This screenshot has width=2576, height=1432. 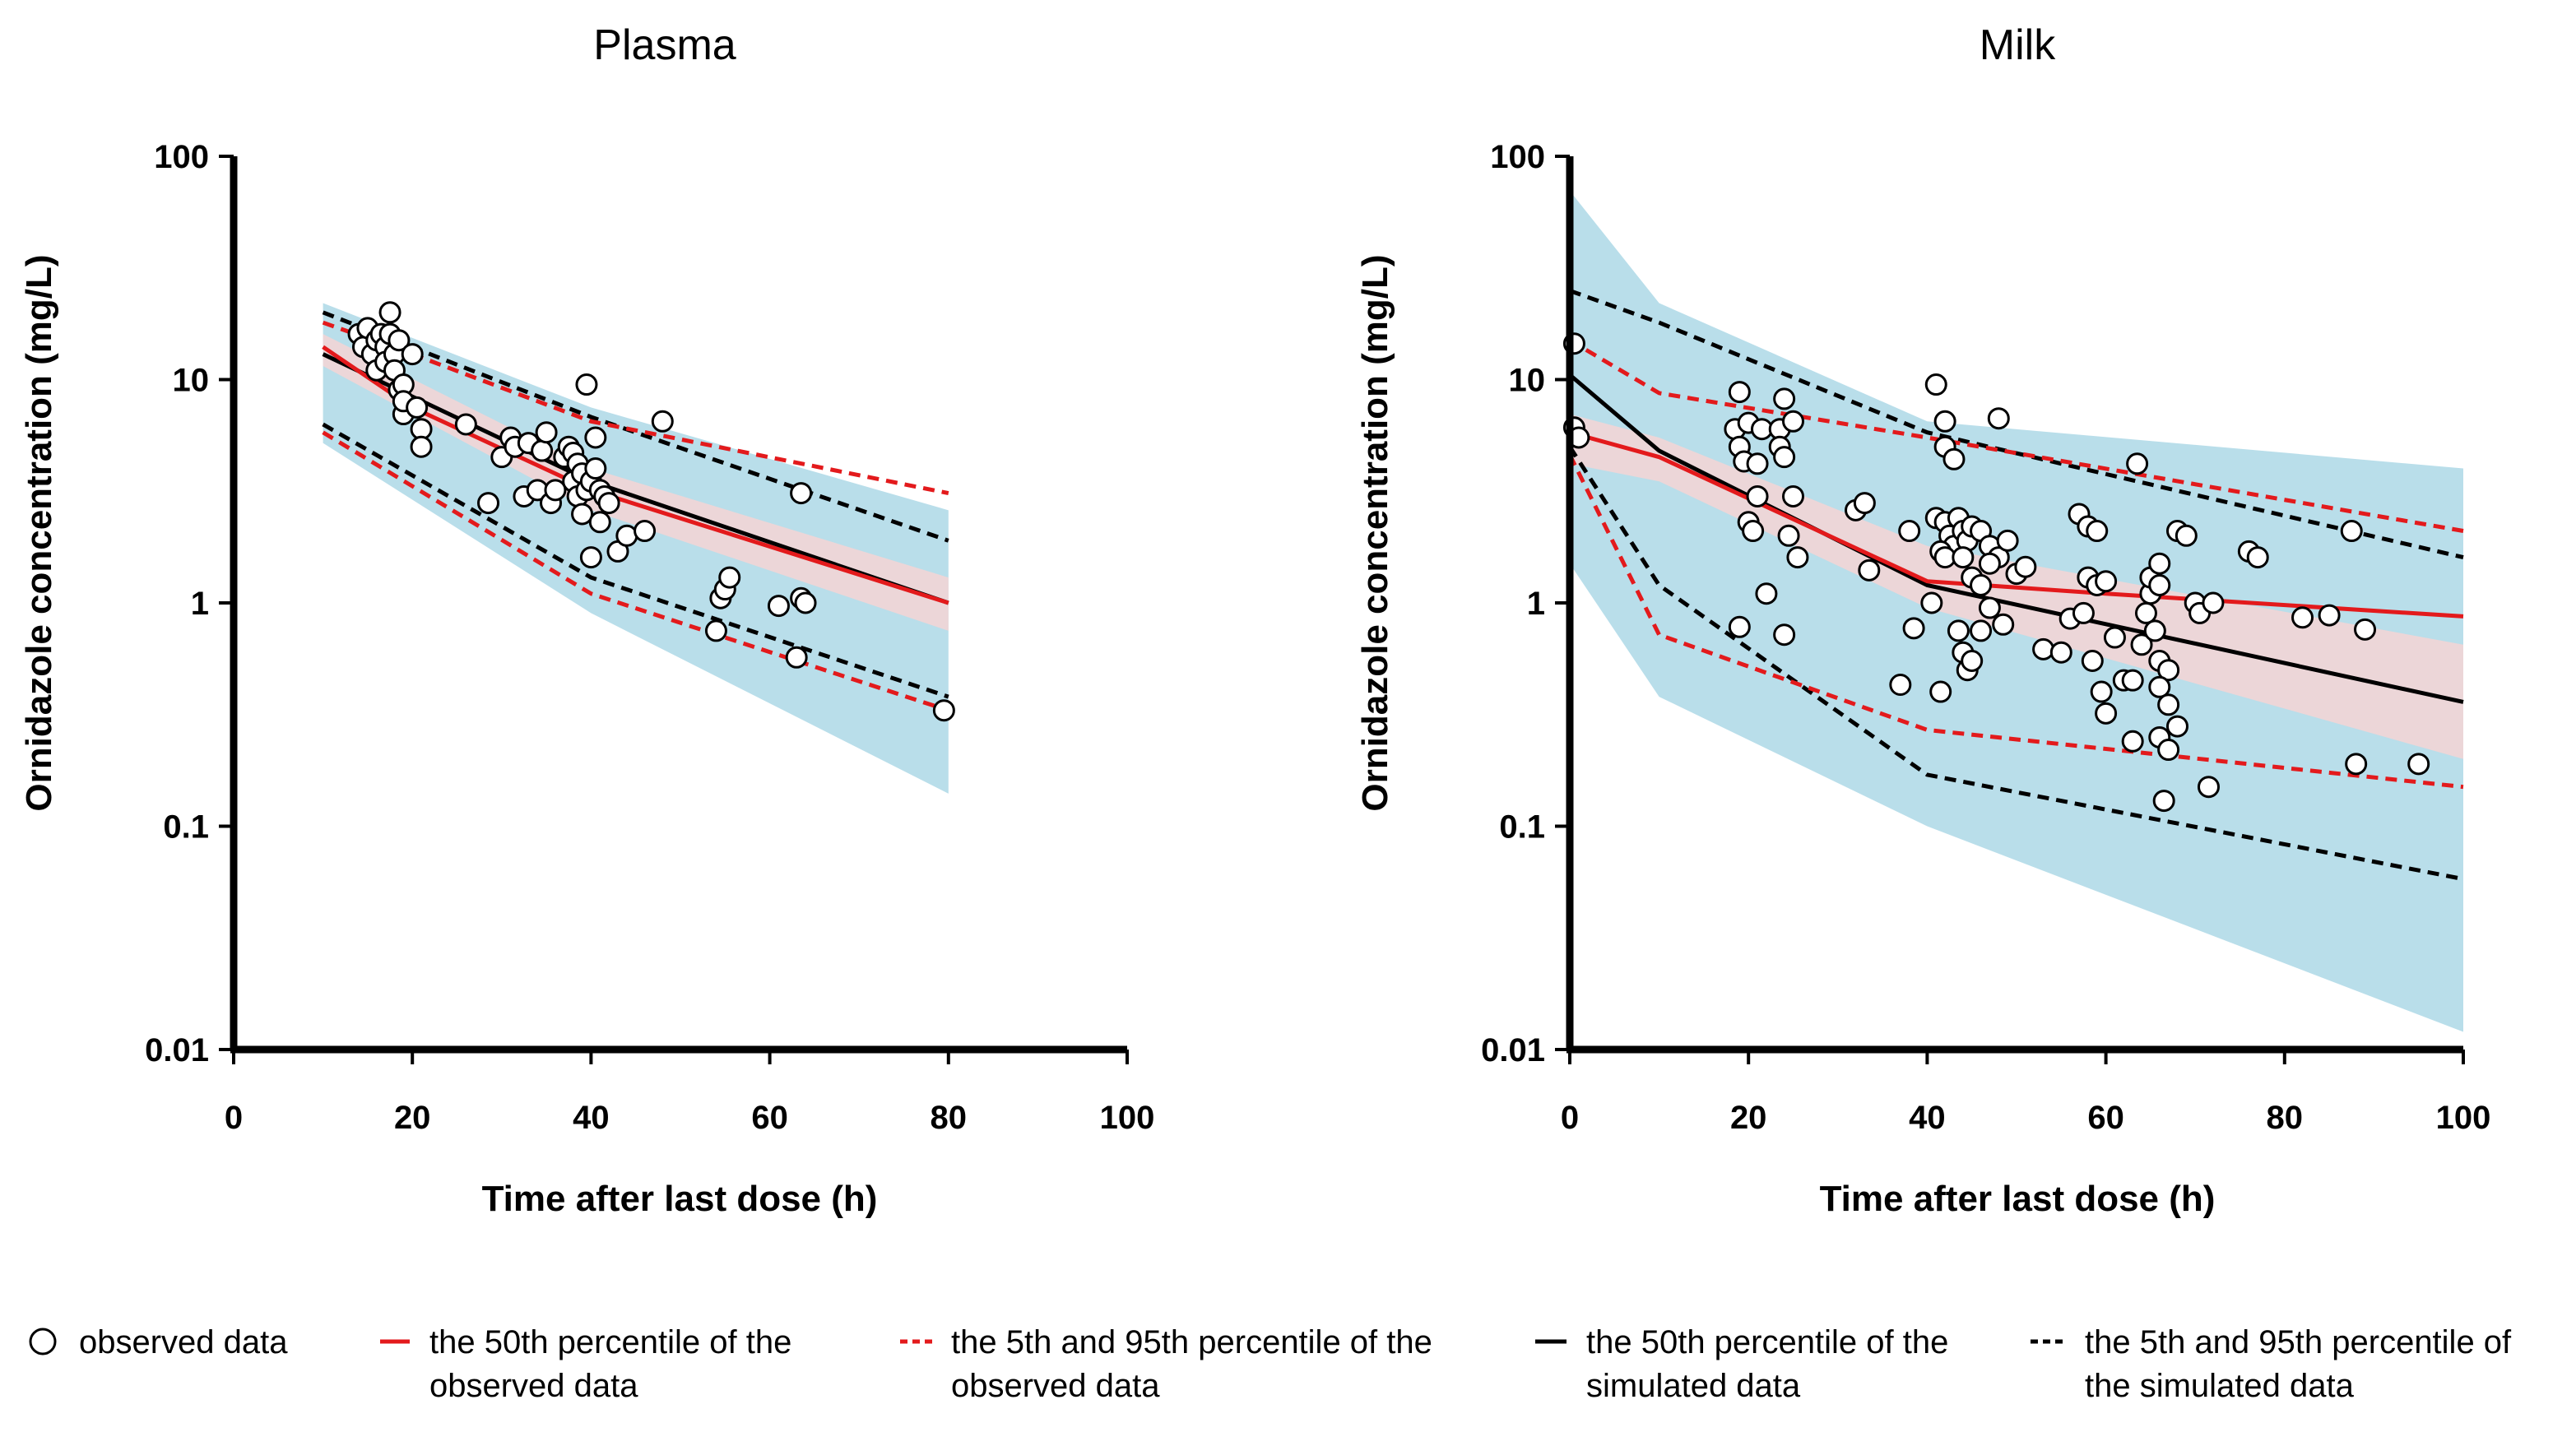 What do you see at coordinates (950, 1118) in the screenshot?
I see `plasma-x-tick-label: 80` at bounding box center [950, 1118].